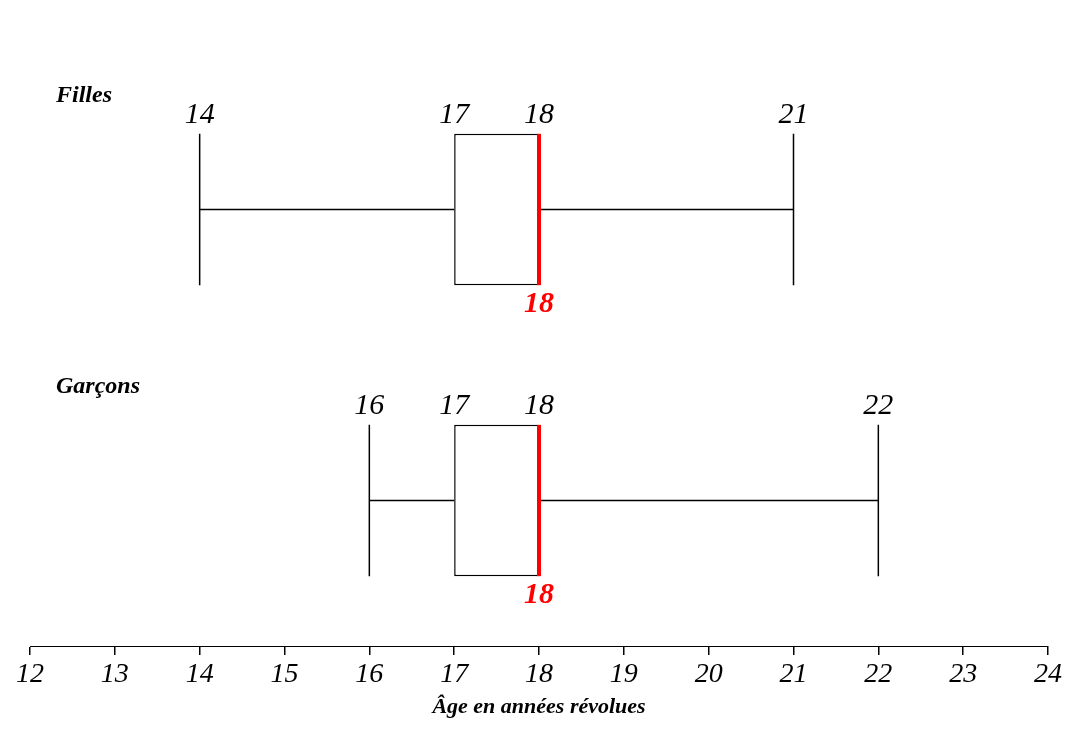 The width and height of the screenshot is (1078, 733). What do you see at coordinates (708, 673) in the screenshot?
I see `x-tick-label: 20` at bounding box center [708, 673].